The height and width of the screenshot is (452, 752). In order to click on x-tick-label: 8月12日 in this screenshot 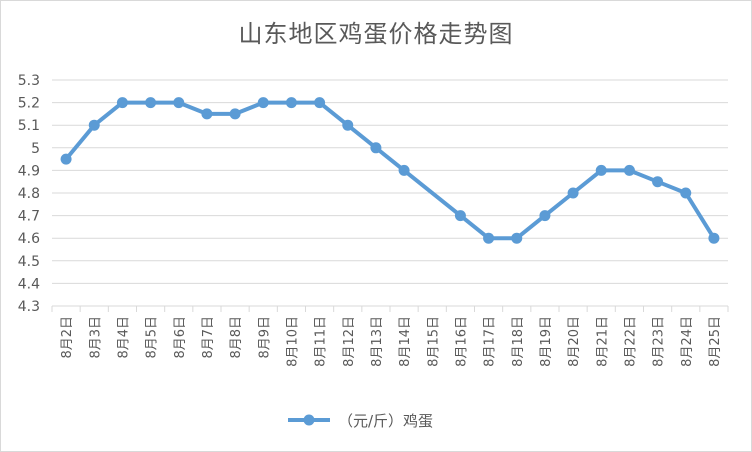, I will do `click(349, 341)`.